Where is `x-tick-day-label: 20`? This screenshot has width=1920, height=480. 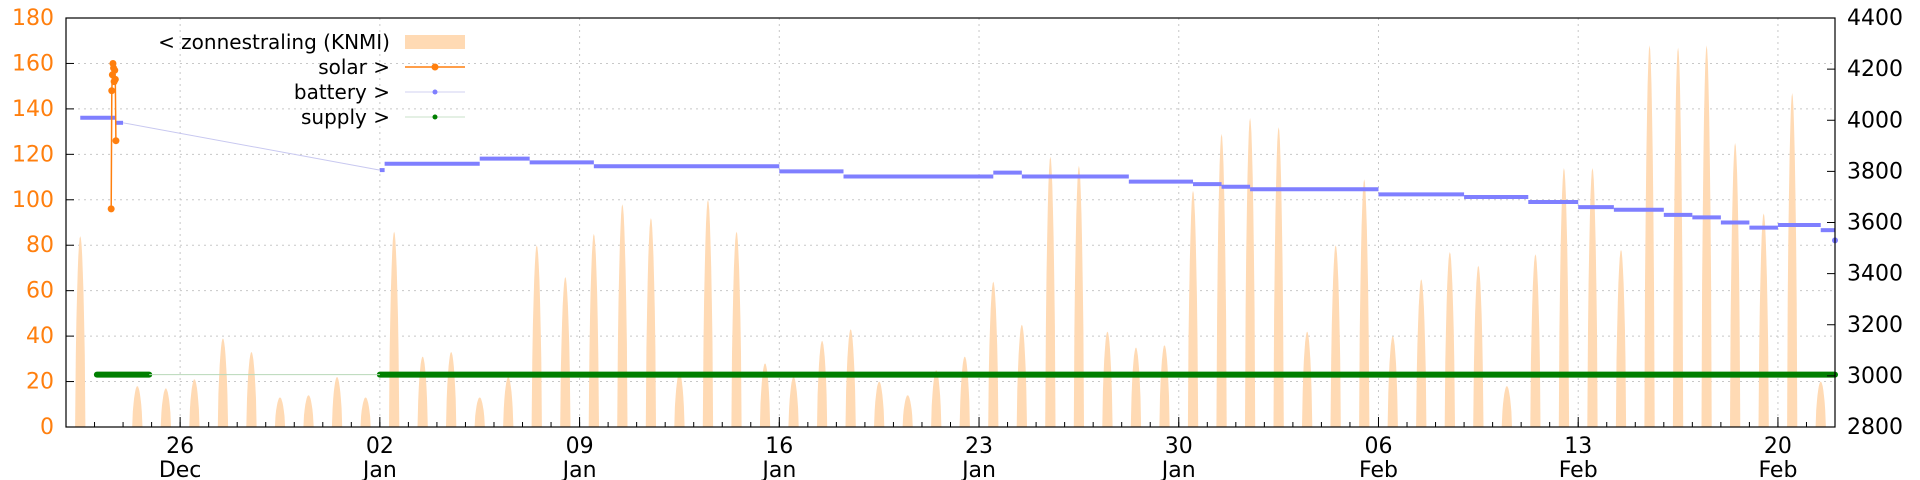
x-tick-day-label: 20 is located at coordinates (1778, 446).